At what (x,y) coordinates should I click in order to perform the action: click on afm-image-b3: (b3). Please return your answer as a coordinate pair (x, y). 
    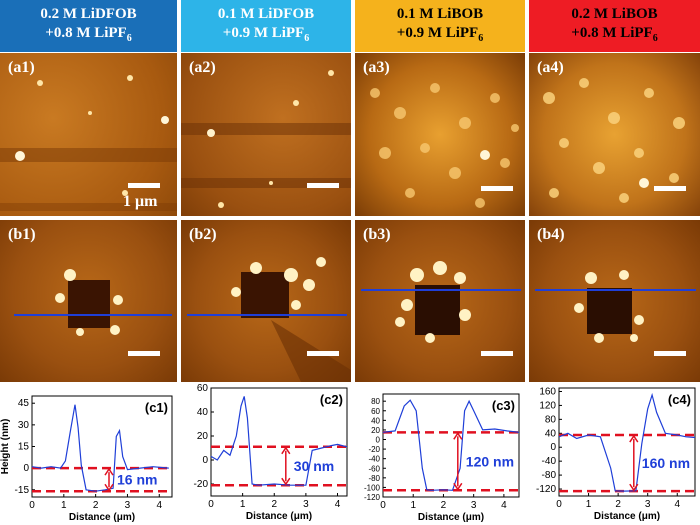
    Looking at the image, I should click on (440, 301).